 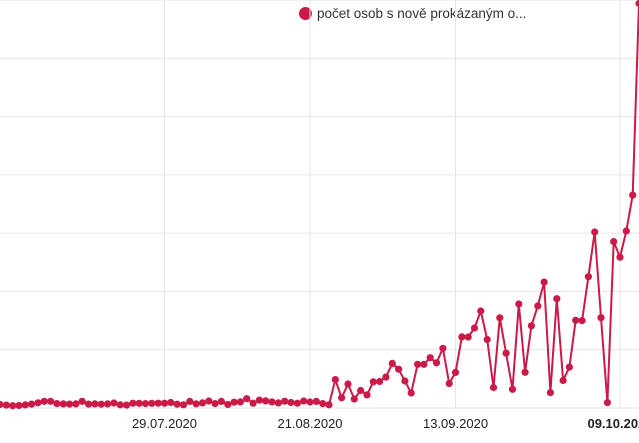 What do you see at coordinates (613, 423) in the screenshot?
I see `x-tick-label: 09.10.2020` at bounding box center [613, 423].